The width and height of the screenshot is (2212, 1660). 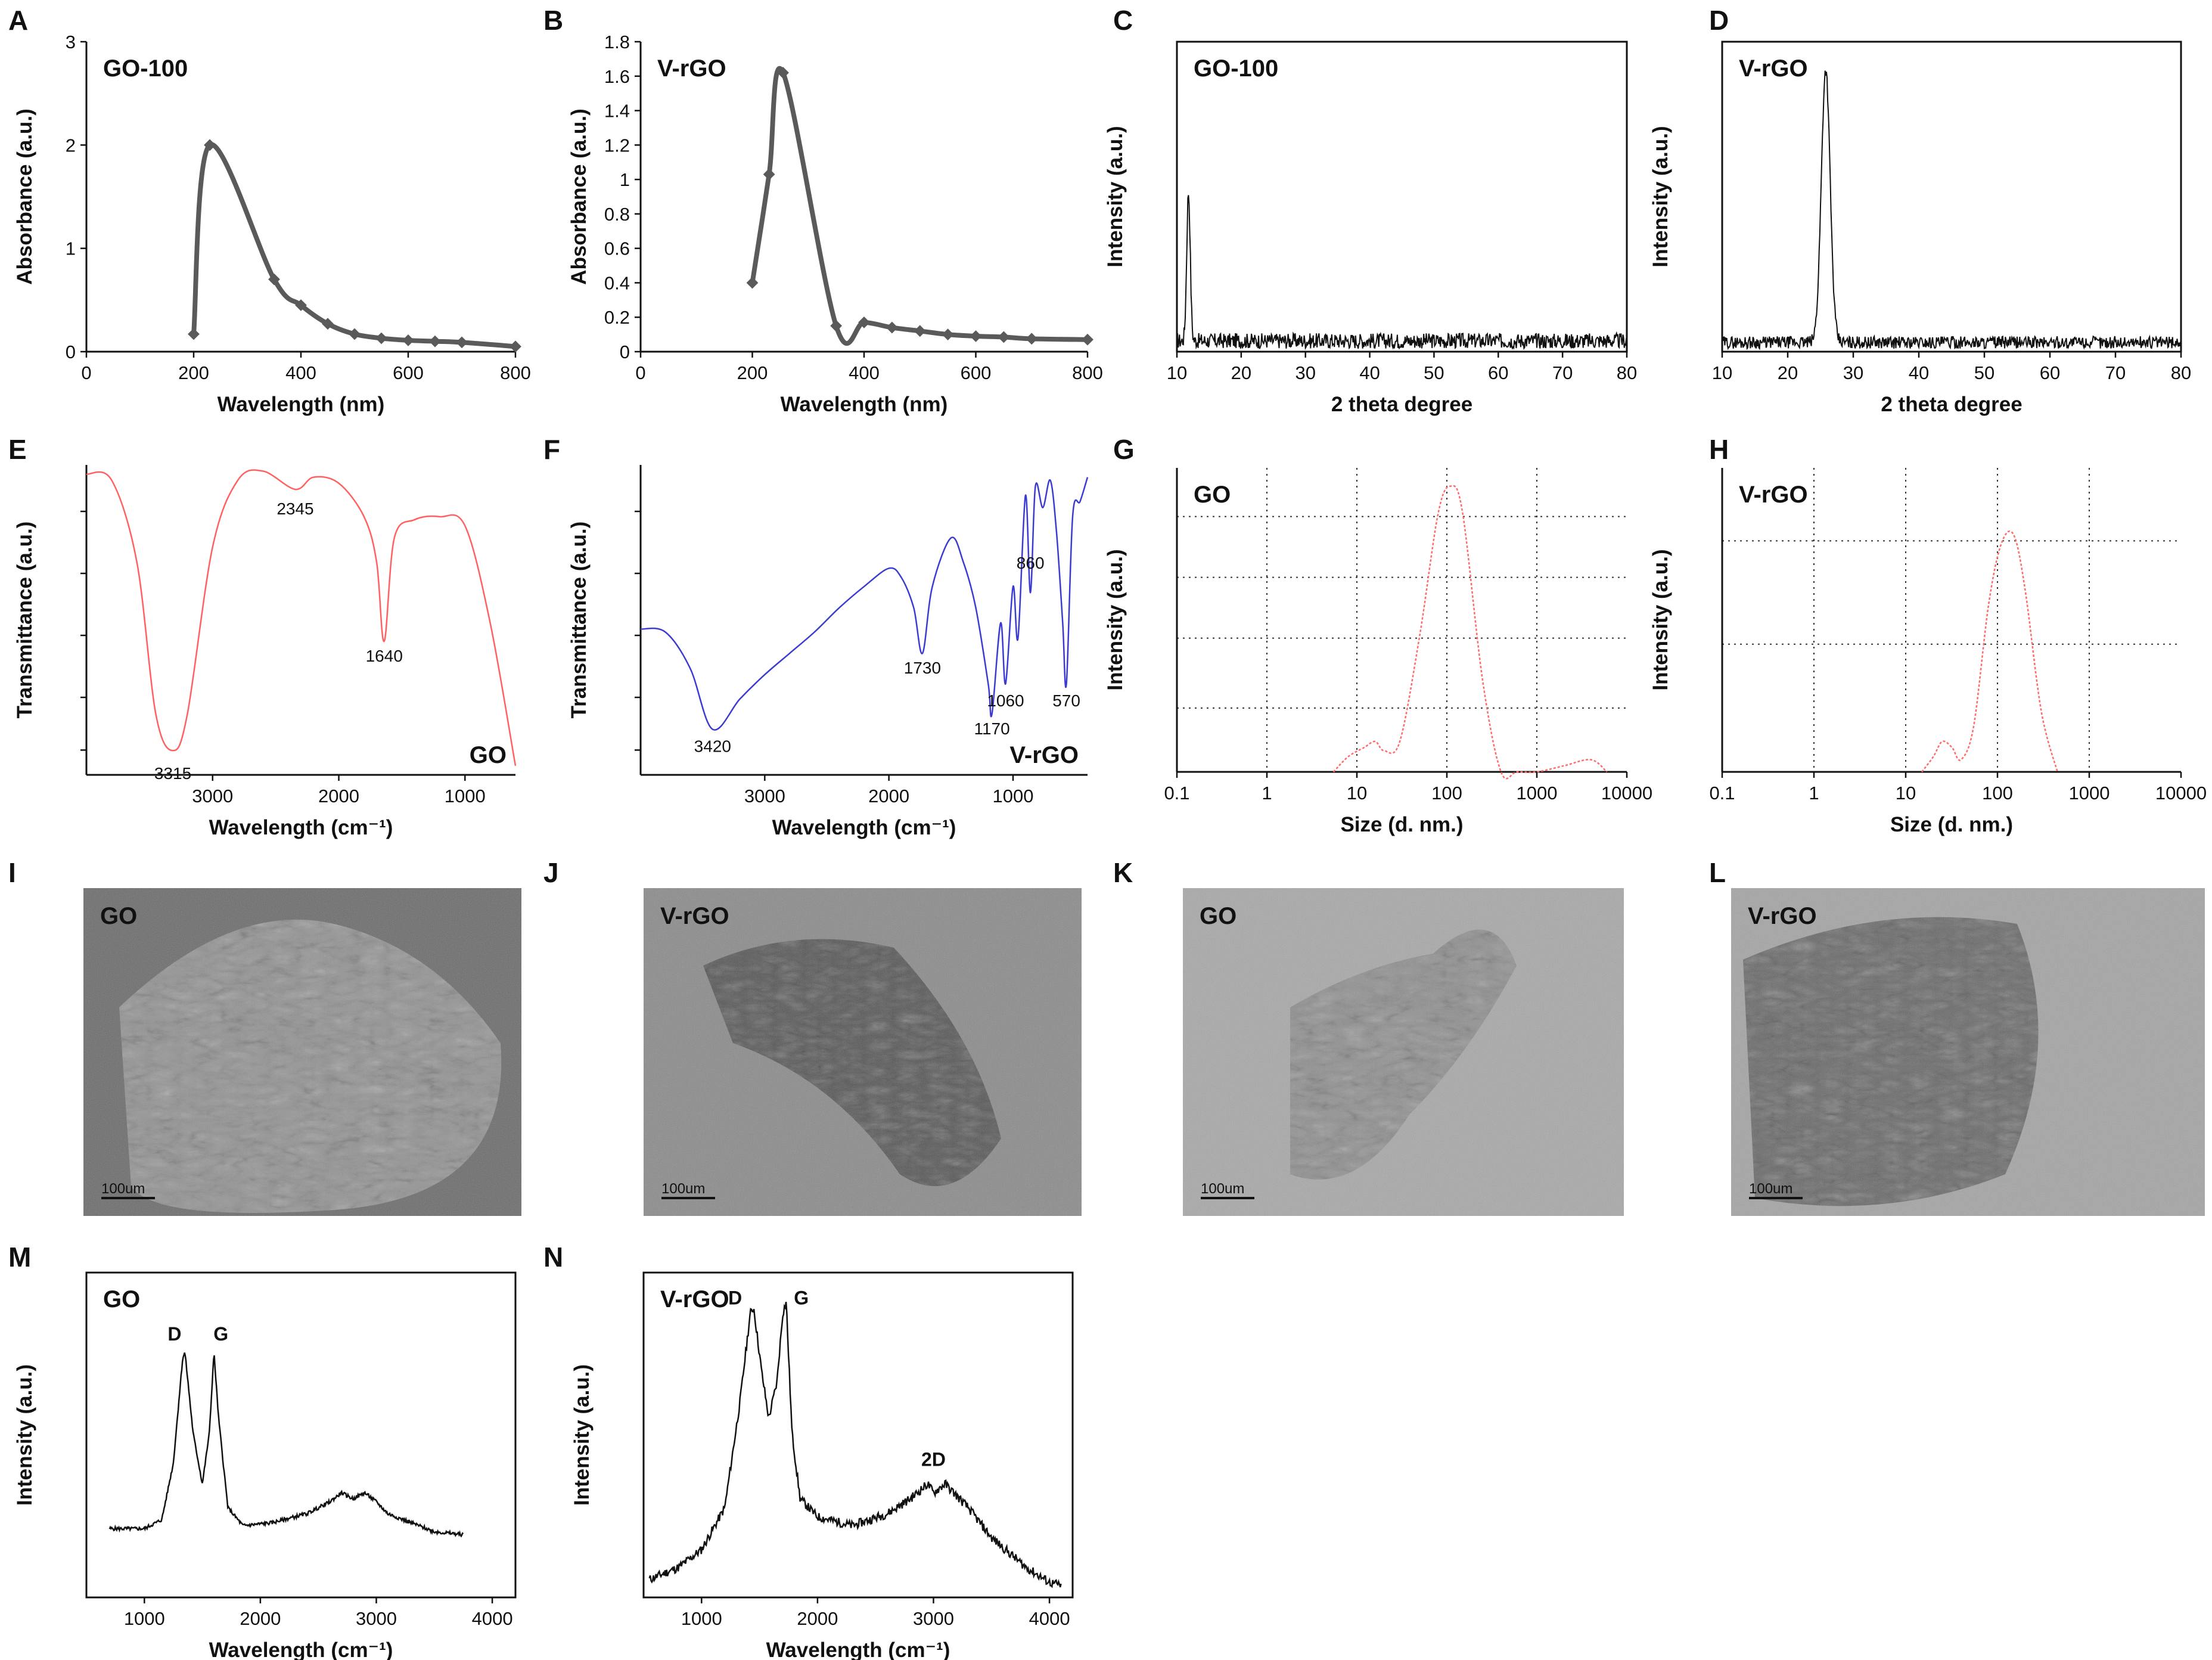 I want to click on n-band-label-2d: 2D, so click(x=933, y=1459).